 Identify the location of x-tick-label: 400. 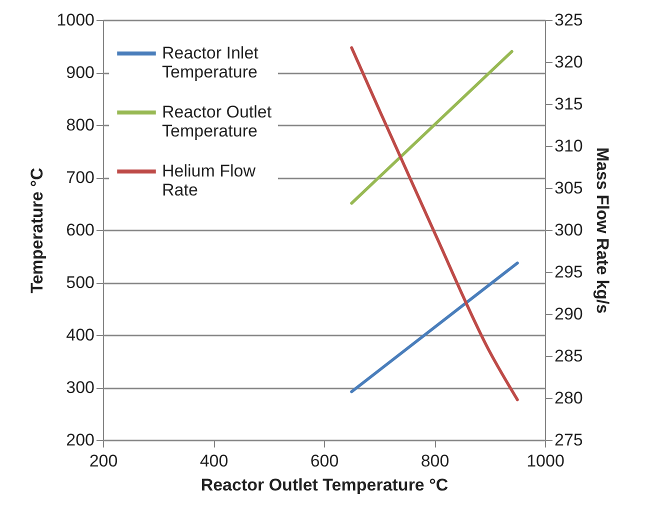
(214, 461).